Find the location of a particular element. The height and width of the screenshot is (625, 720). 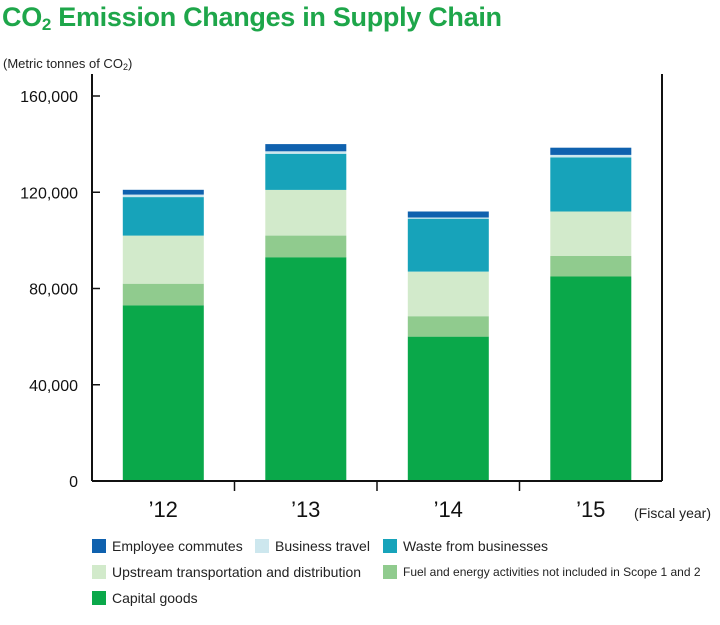

unit-subscript: 2 is located at coordinates (125, 67).